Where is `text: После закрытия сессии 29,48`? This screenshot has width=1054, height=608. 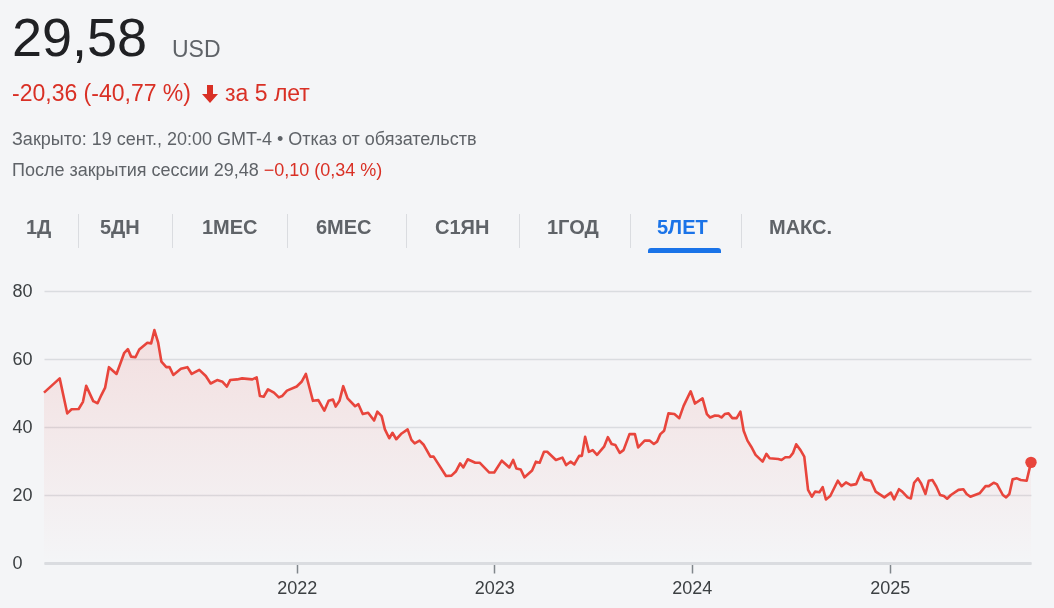
text: После закрытия сессии 29,48 is located at coordinates (135, 170).